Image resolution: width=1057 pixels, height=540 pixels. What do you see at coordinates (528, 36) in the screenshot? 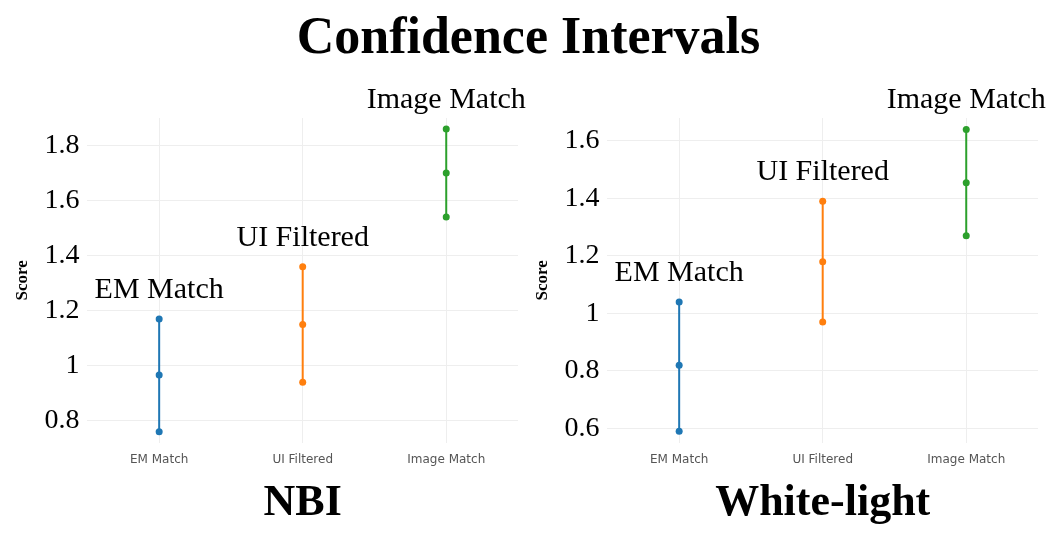
I see `chart-title: Confidence Intervals` at bounding box center [528, 36].